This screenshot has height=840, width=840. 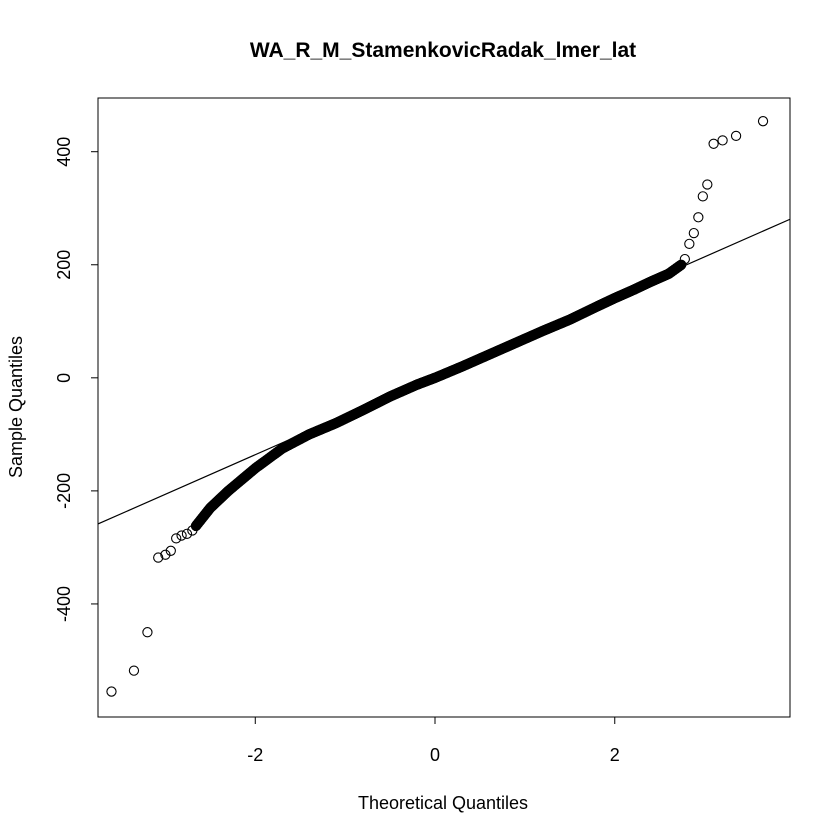 What do you see at coordinates (443, 803) in the screenshot?
I see `x-axis-label: Theoretical Quantiles` at bounding box center [443, 803].